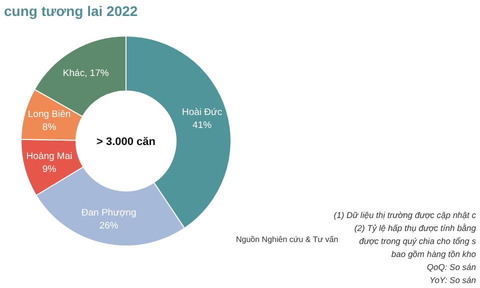 The width and height of the screenshot is (480, 288). Describe the element at coordinates (49, 156) in the screenshot. I see `slice-label: Hoàng Mai` at that location.